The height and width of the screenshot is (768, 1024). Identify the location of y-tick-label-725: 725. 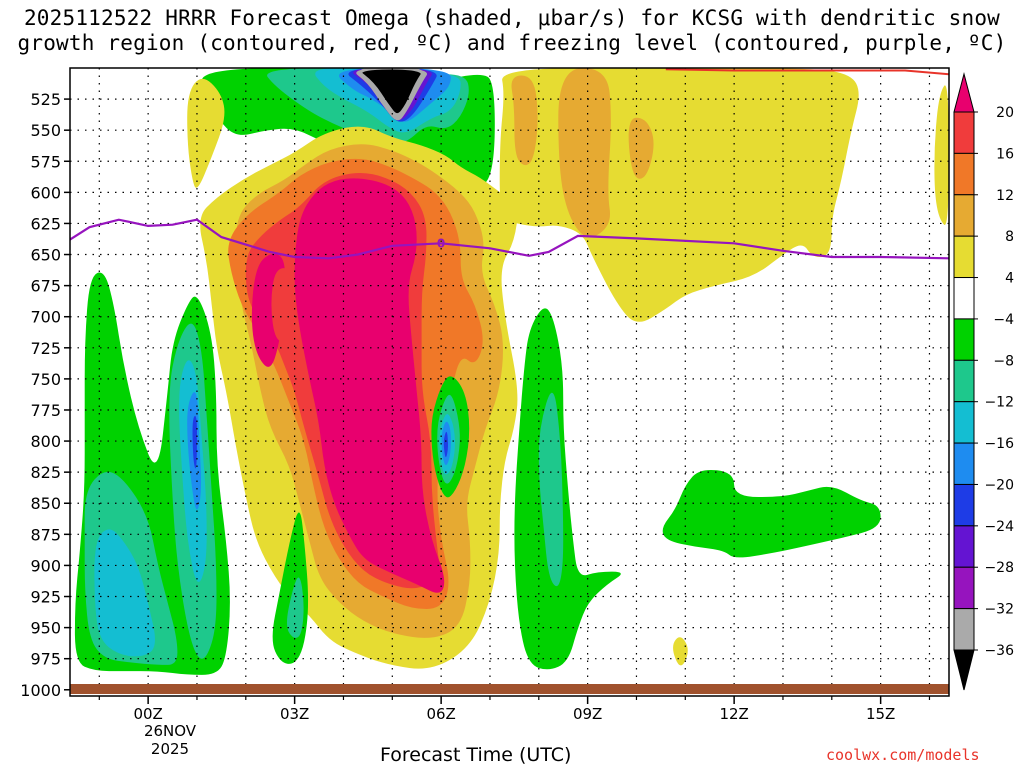
(45, 348).